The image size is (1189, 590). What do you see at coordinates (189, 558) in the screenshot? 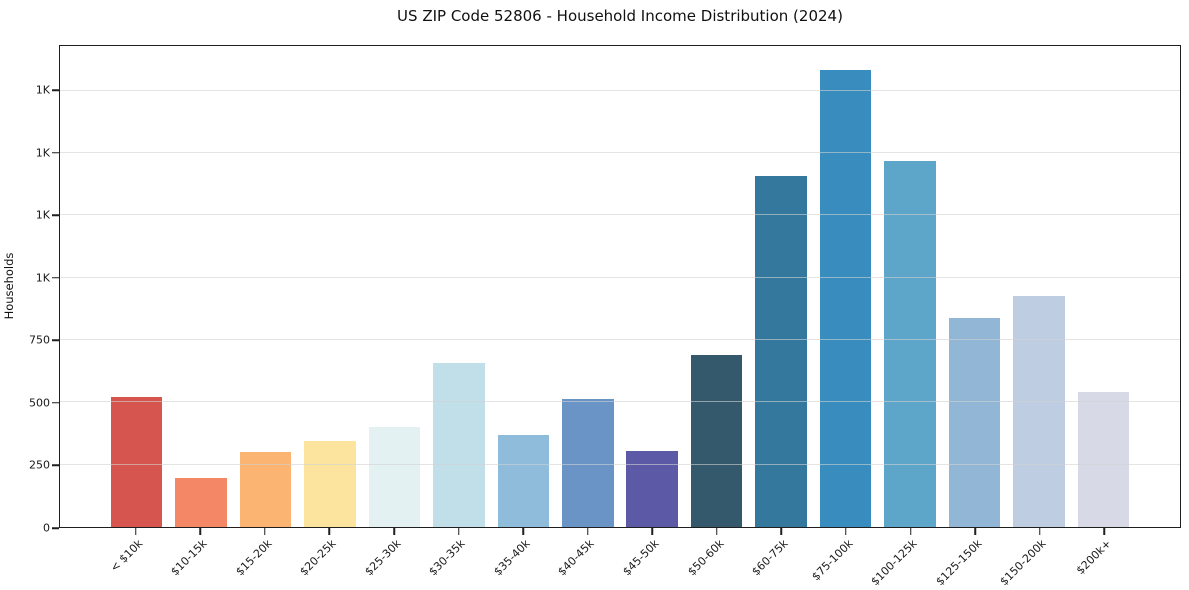
I see `x-tick-label: $10-15k` at bounding box center [189, 558].